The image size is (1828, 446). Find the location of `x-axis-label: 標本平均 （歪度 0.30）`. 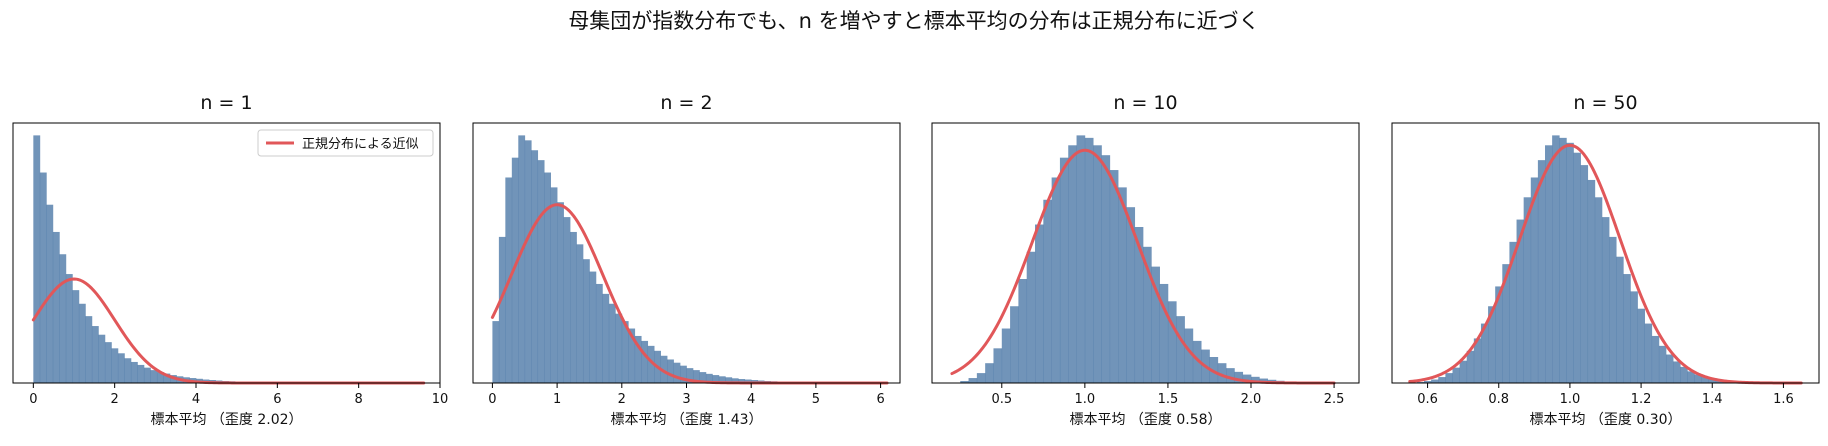

x-axis-label: 標本平均 （歪度 0.30） is located at coordinates (1605, 420).